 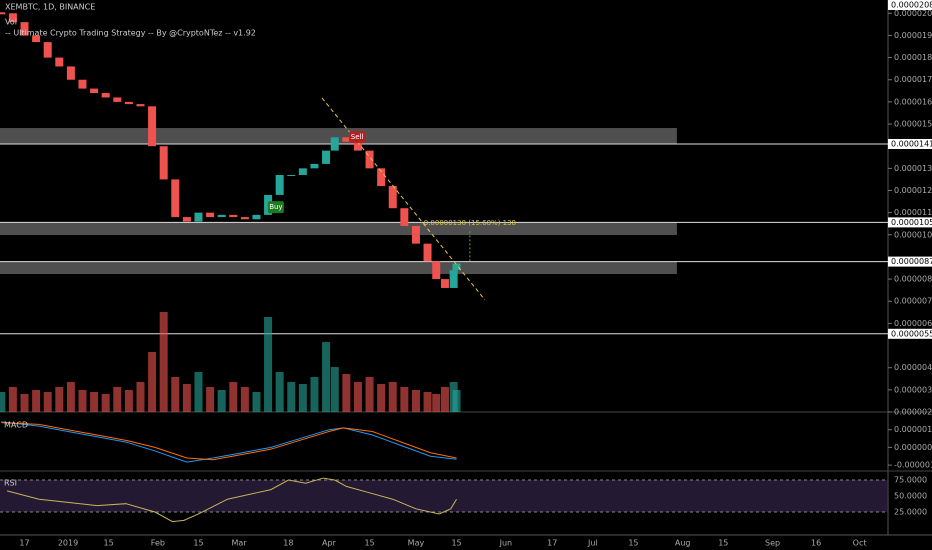 I want to click on y-tick-label: 0.00001200, so click(x=913, y=190).